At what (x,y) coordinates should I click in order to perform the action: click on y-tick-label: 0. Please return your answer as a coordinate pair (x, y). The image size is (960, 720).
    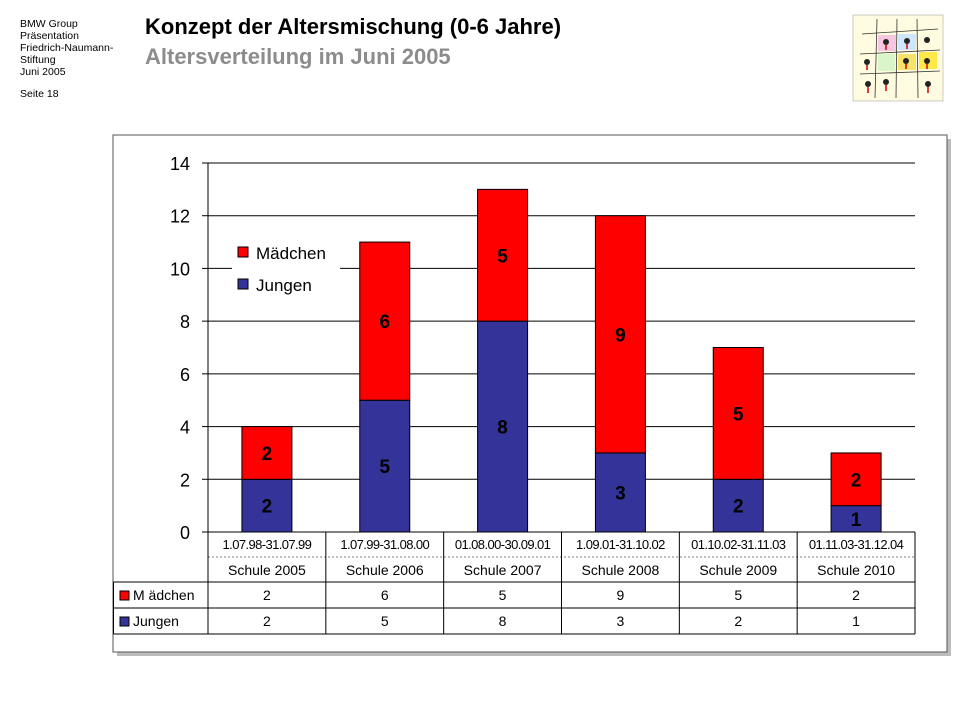
    Looking at the image, I should click on (185, 533).